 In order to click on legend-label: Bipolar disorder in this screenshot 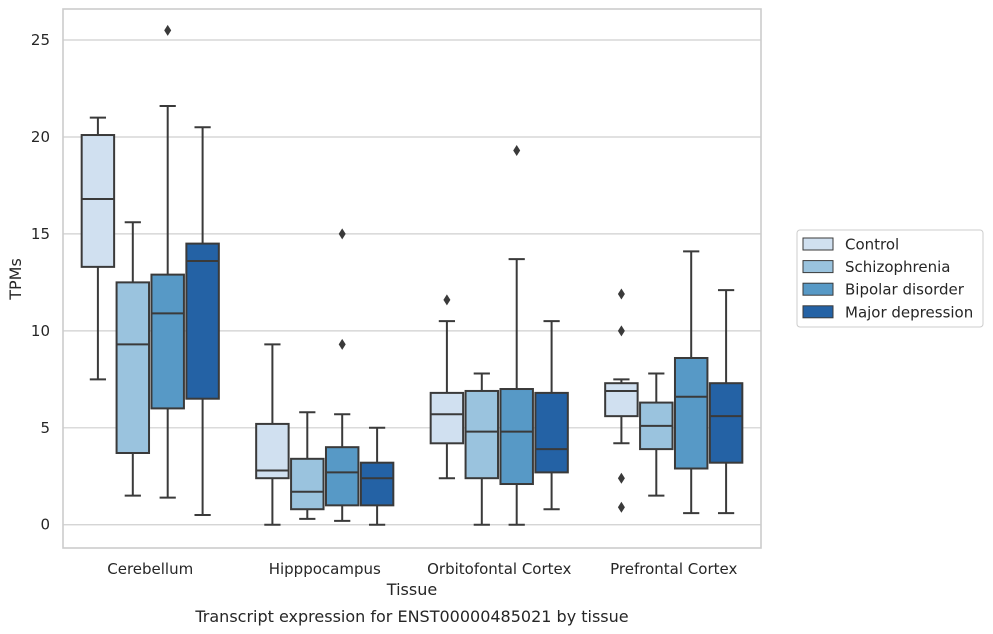, I will do `click(905, 290)`.